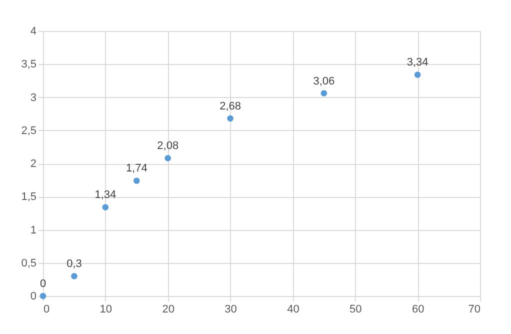  I want to click on x-tick-label: 50, so click(356, 310).